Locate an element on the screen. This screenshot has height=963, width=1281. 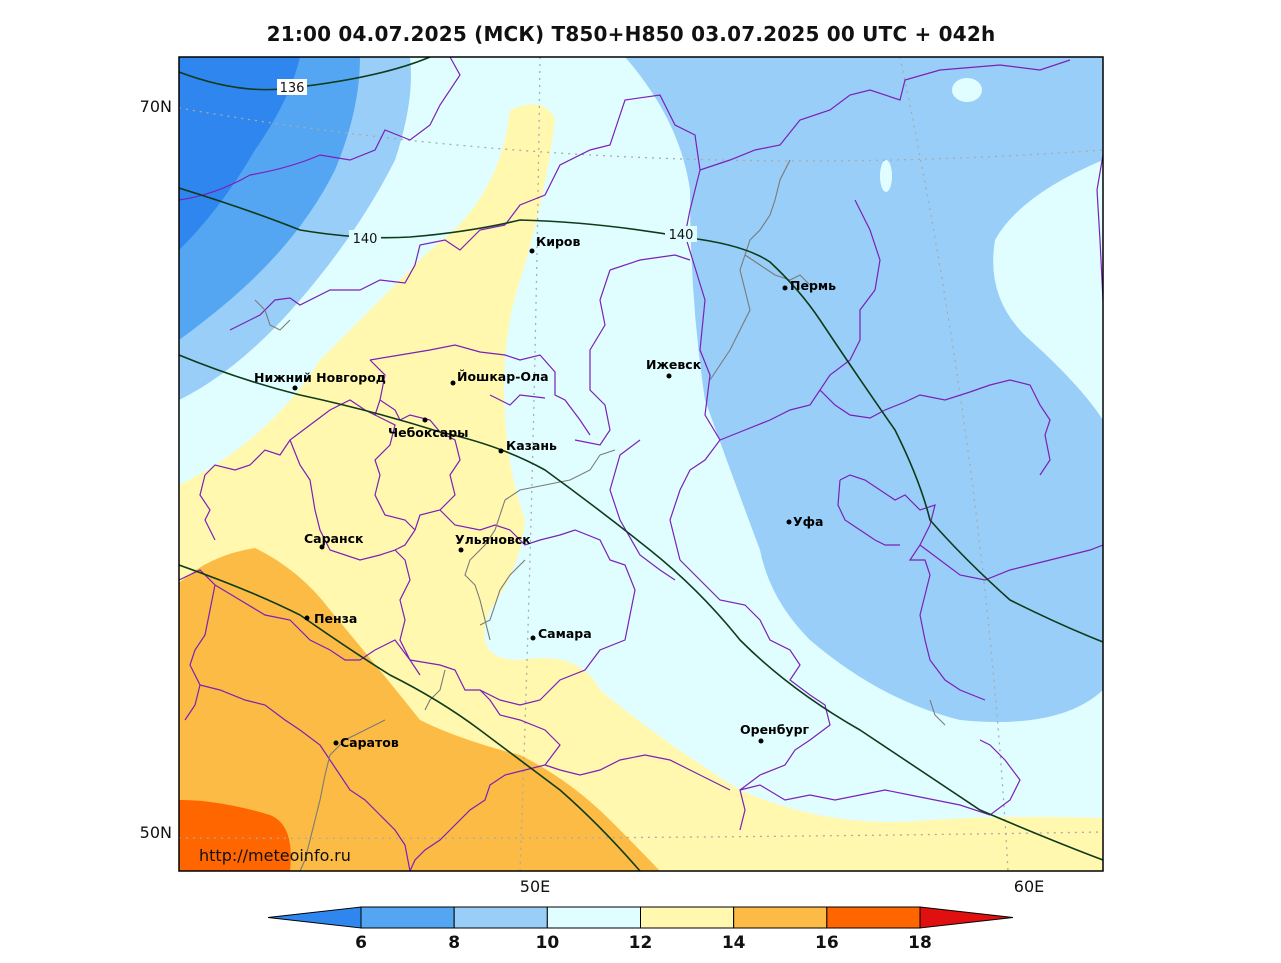
city-izhevsk: Ижевск is located at coordinates (674, 368).